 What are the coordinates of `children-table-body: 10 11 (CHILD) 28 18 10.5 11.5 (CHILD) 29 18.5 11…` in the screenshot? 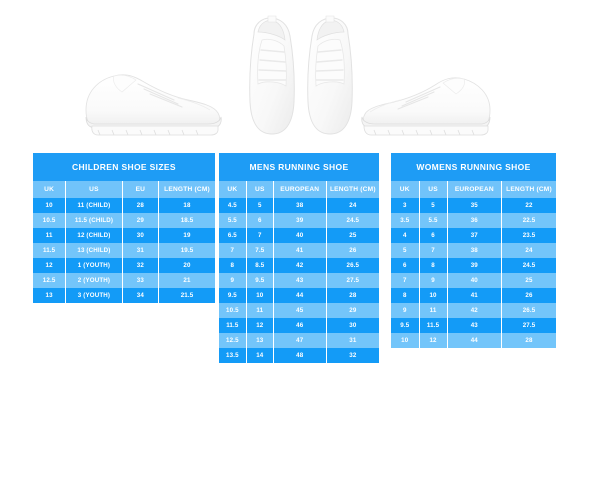 It's located at (124, 250).